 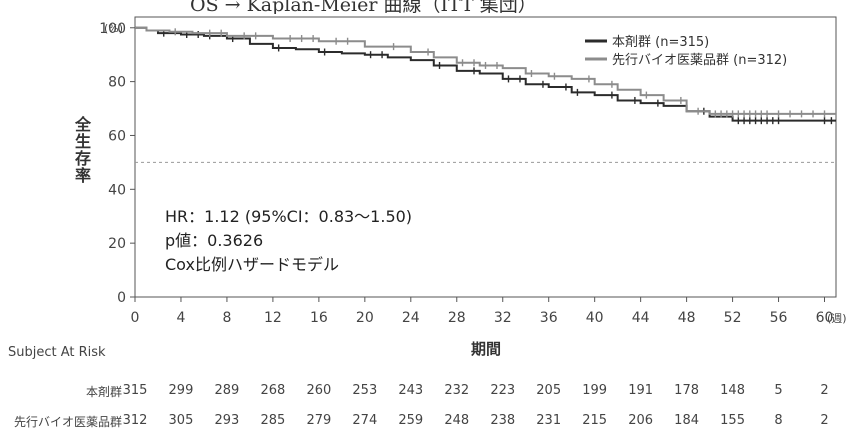 What do you see at coordinates (457, 420) in the screenshot?
I see `risk-cell: 248` at bounding box center [457, 420].